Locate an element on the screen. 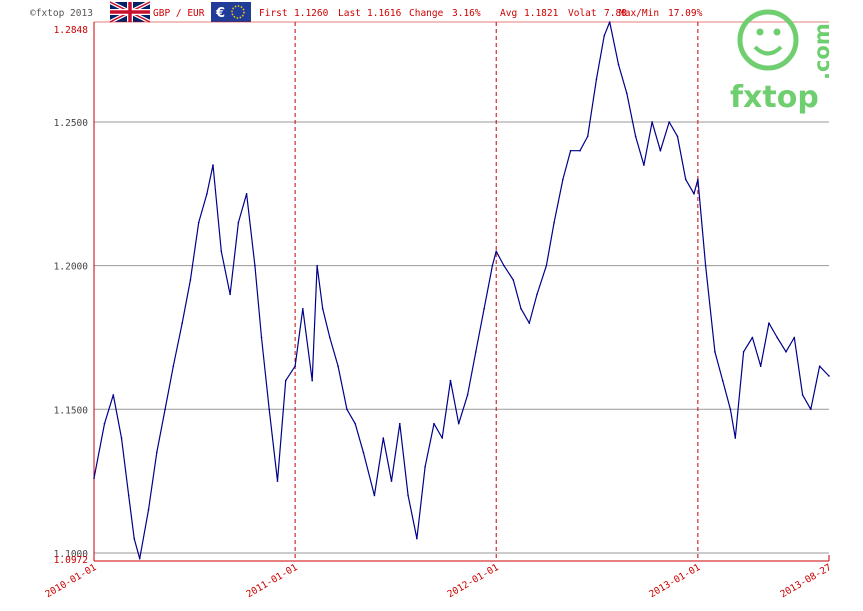  smiley-icon is located at coordinates (768, 40).